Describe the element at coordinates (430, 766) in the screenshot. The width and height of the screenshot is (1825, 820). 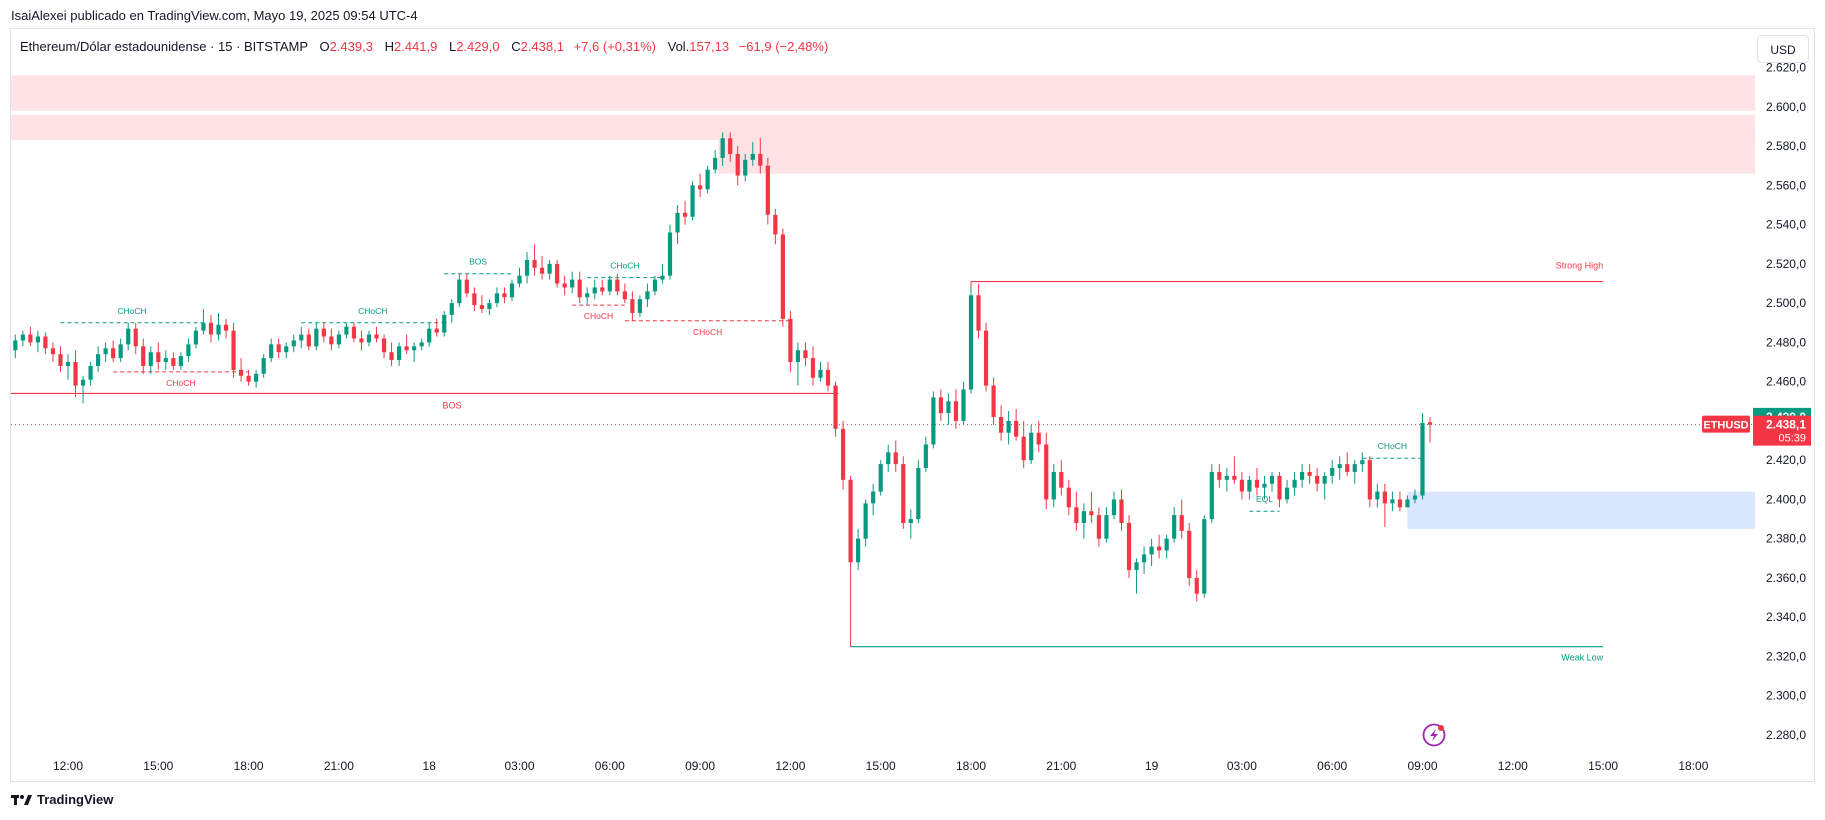
I see `time-tick-4: 18` at that location.